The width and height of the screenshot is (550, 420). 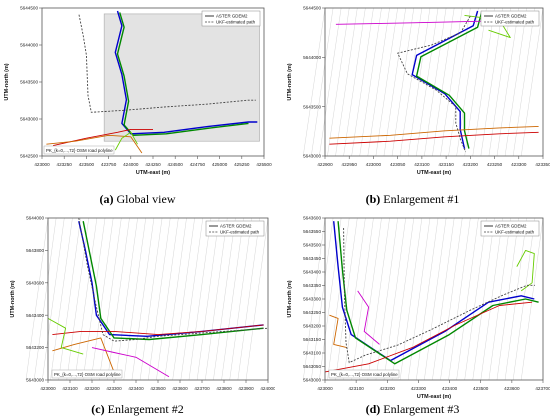 What do you see at coordinates (373, 409) in the screenshot?
I see `caption-d-label: (d)` at bounding box center [373, 409].